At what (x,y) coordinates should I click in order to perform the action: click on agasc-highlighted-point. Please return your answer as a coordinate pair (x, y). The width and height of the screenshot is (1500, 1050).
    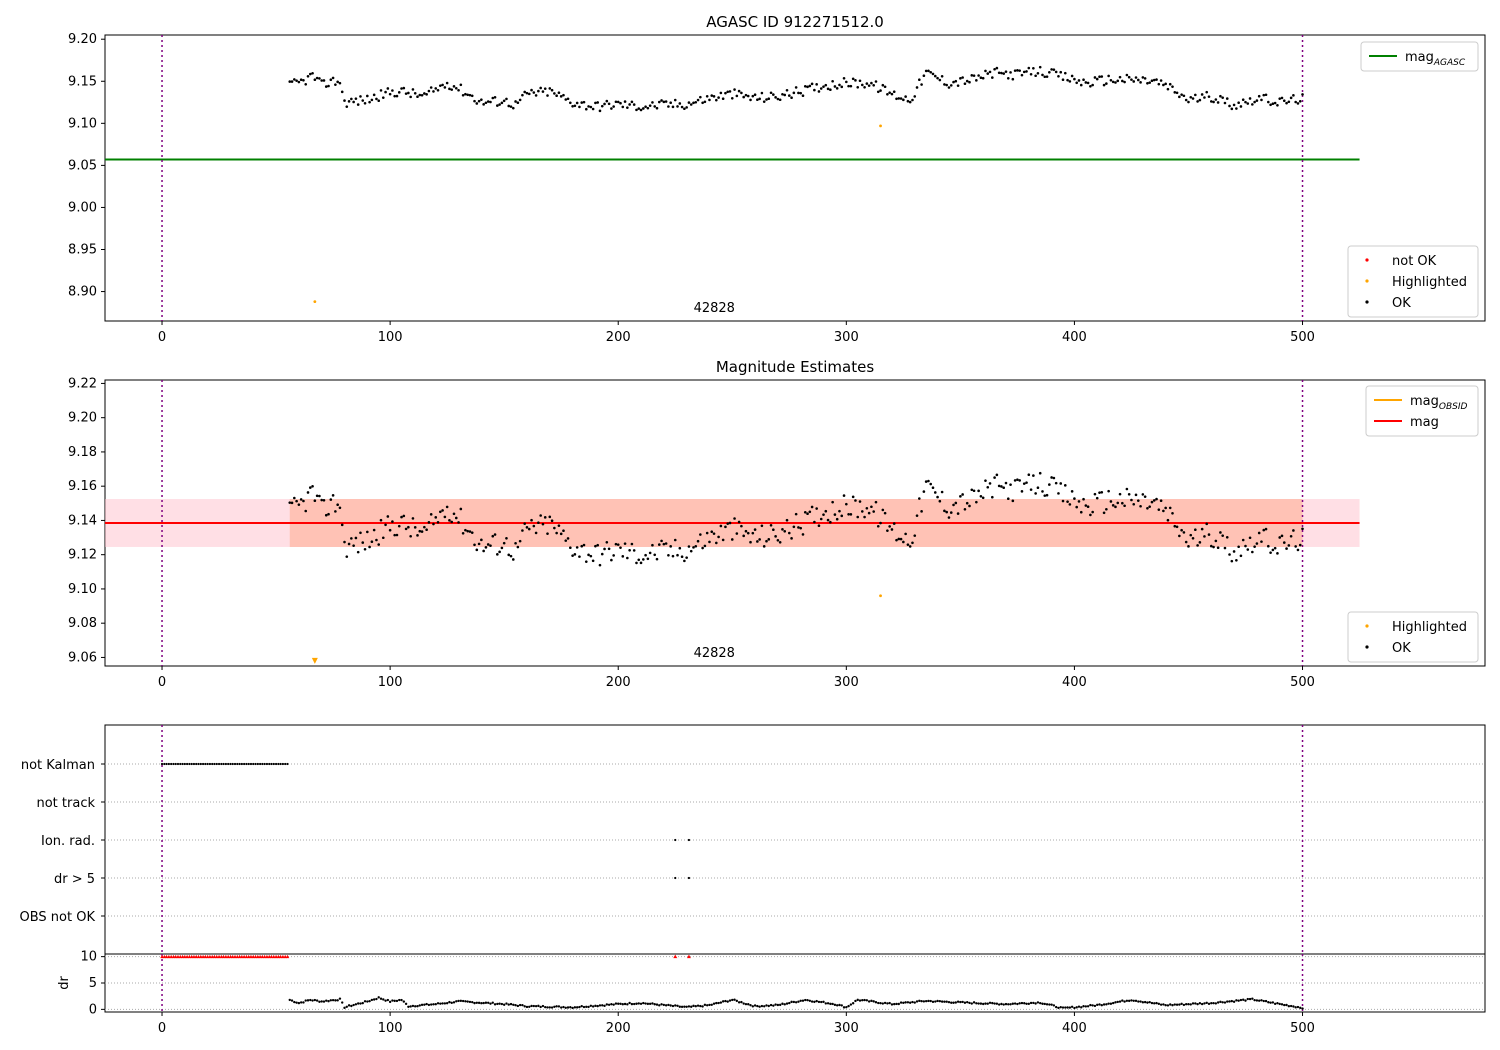
    Looking at the image, I should click on (315, 302).